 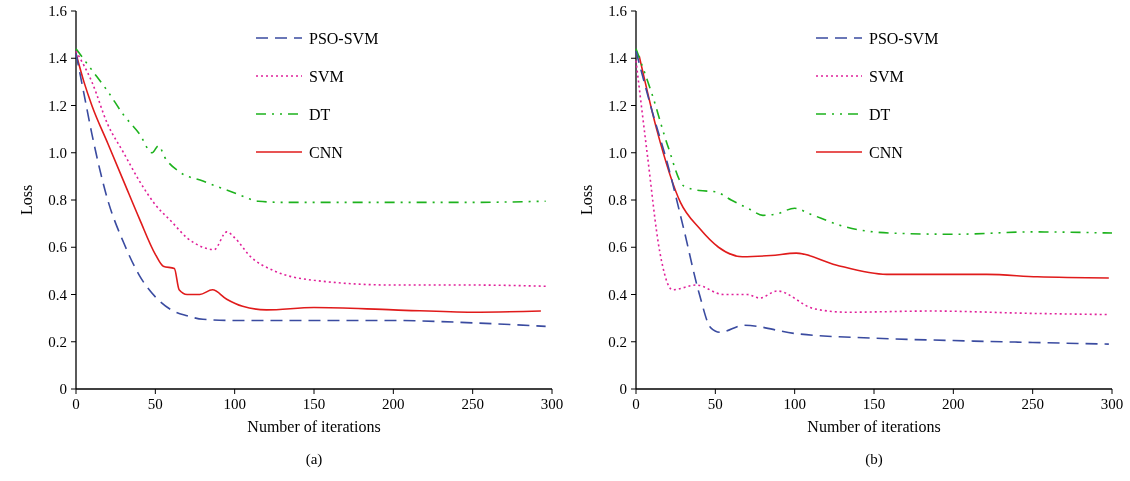 What do you see at coordinates (874, 459) in the screenshot?
I see `text: (b)` at bounding box center [874, 459].